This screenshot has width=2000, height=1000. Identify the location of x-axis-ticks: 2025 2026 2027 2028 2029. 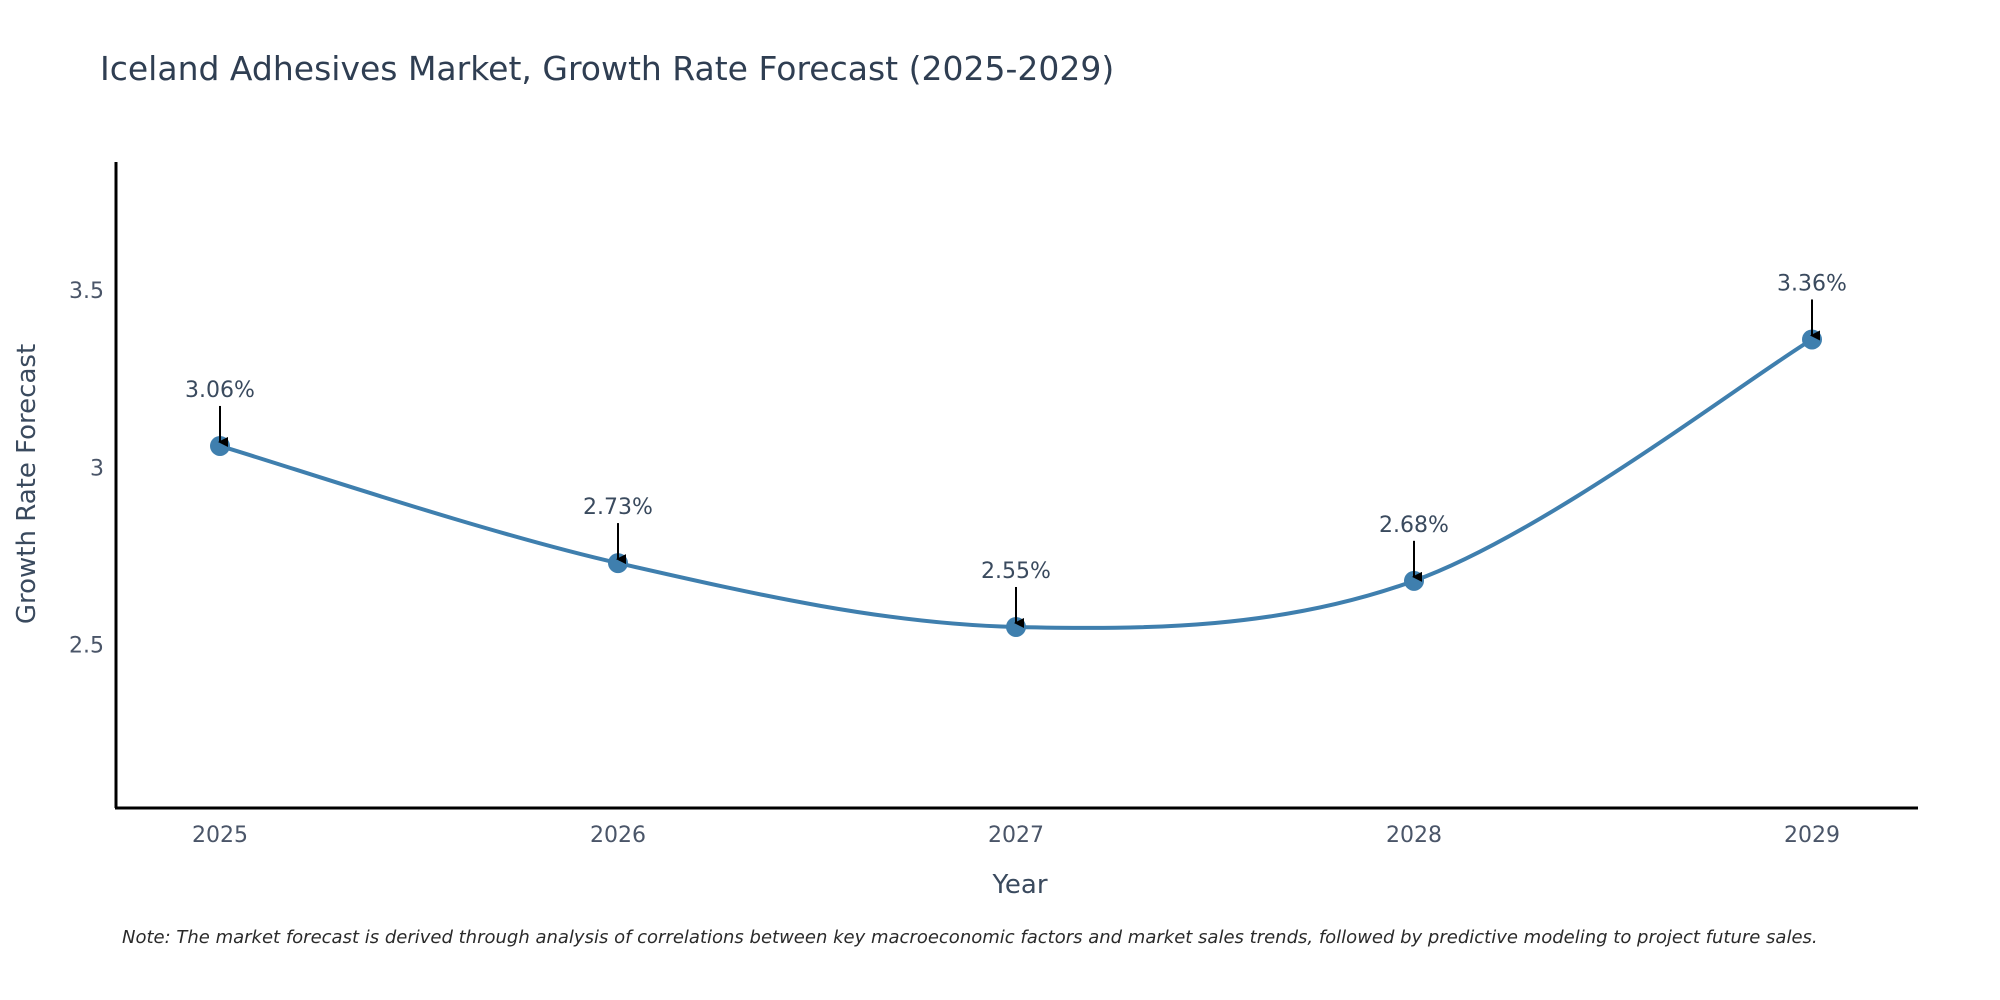
(1016, 835).